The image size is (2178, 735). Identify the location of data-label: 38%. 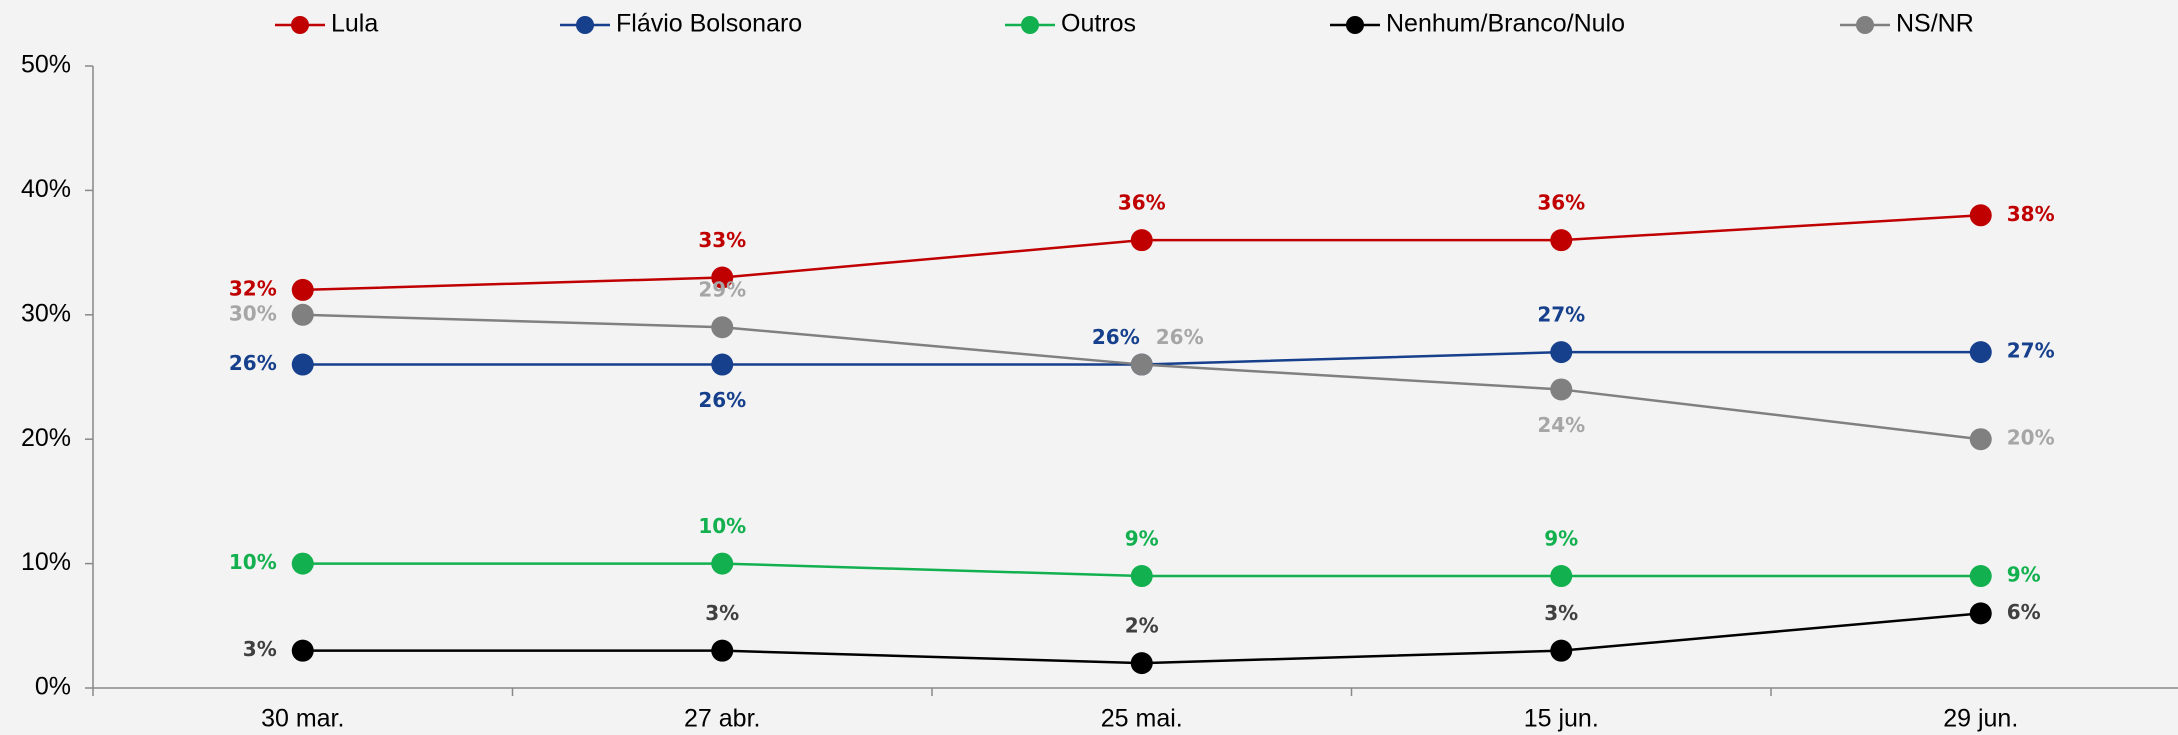
(2031, 214).